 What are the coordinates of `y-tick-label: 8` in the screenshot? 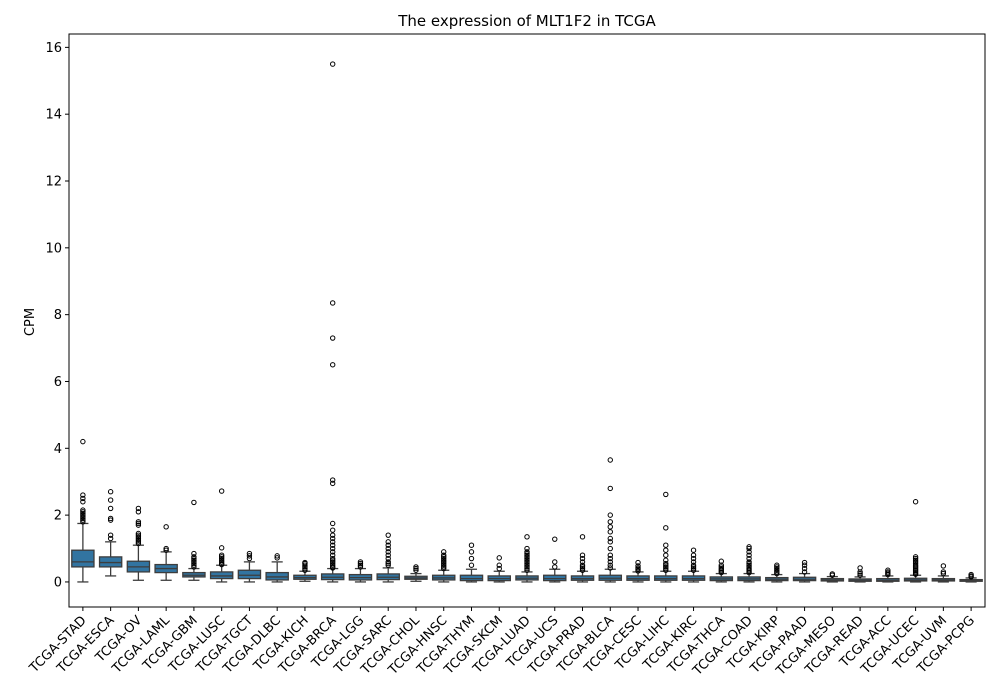 It's located at (58, 315).